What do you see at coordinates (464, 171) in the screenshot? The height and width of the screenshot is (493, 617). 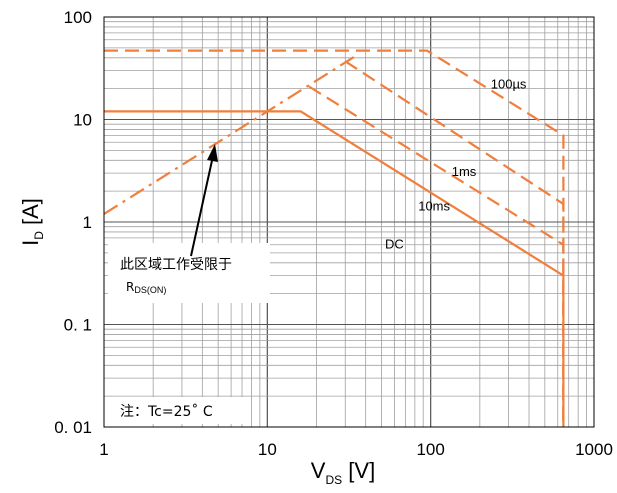 I see `curve-label: 1ms` at bounding box center [464, 171].